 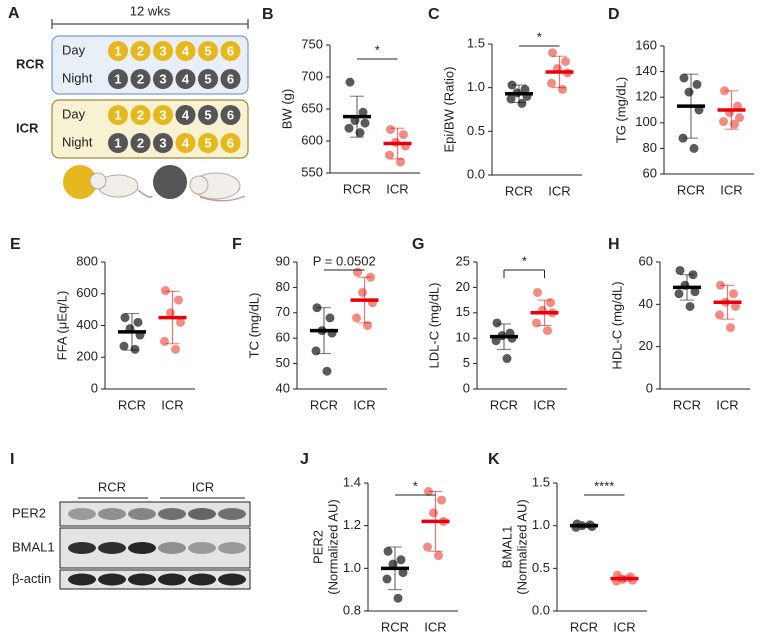 I want to click on y-tick-label: 0.8, so click(x=352, y=609).